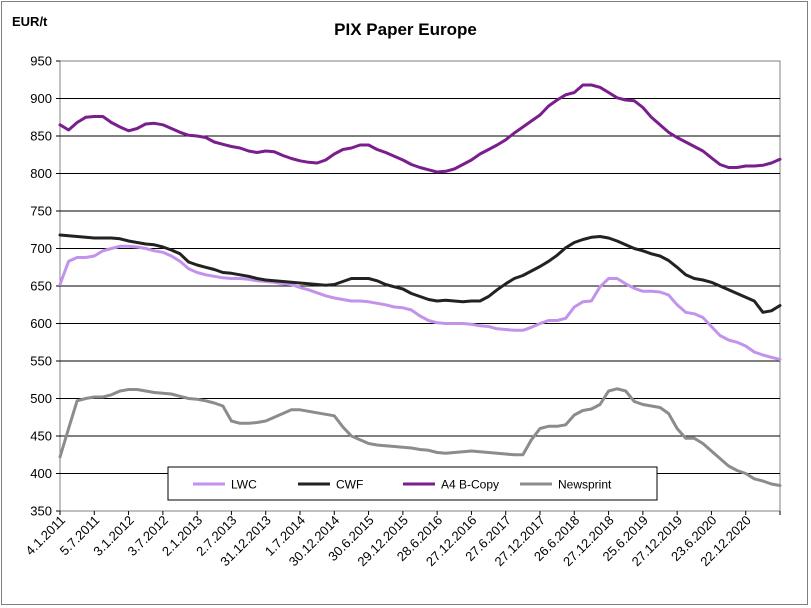 Image resolution: width=811 pixels, height=608 pixels. What do you see at coordinates (349, 485) in the screenshot?
I see `legend-label: CWF` at bounding box center [349, 485].